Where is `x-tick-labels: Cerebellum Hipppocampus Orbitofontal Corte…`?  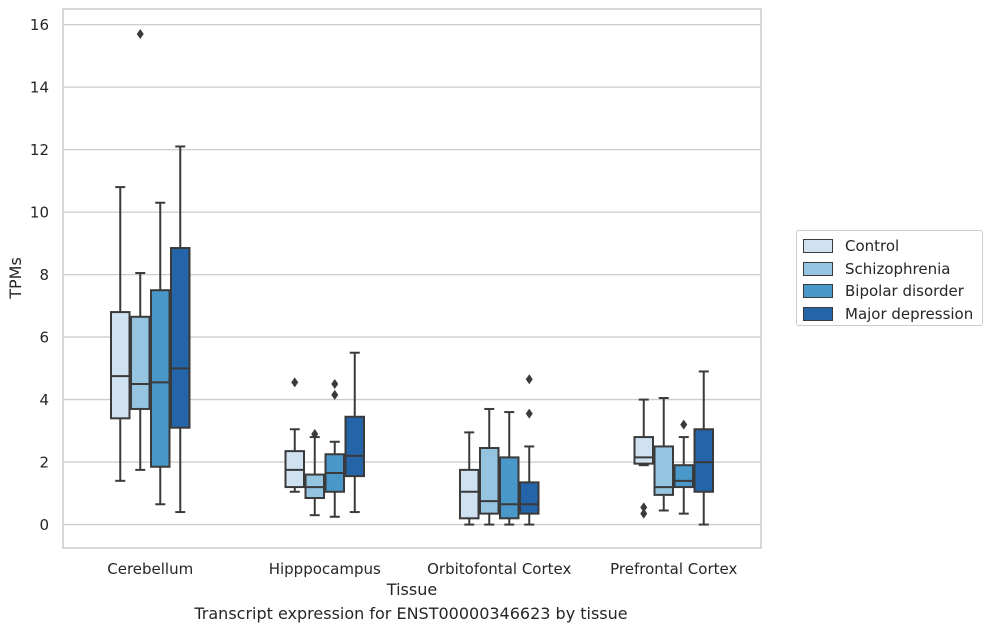 x-tick-labels: Cerebellum Hipppocampus Orbitofontal Corte… is located at coordinates (422, 569).